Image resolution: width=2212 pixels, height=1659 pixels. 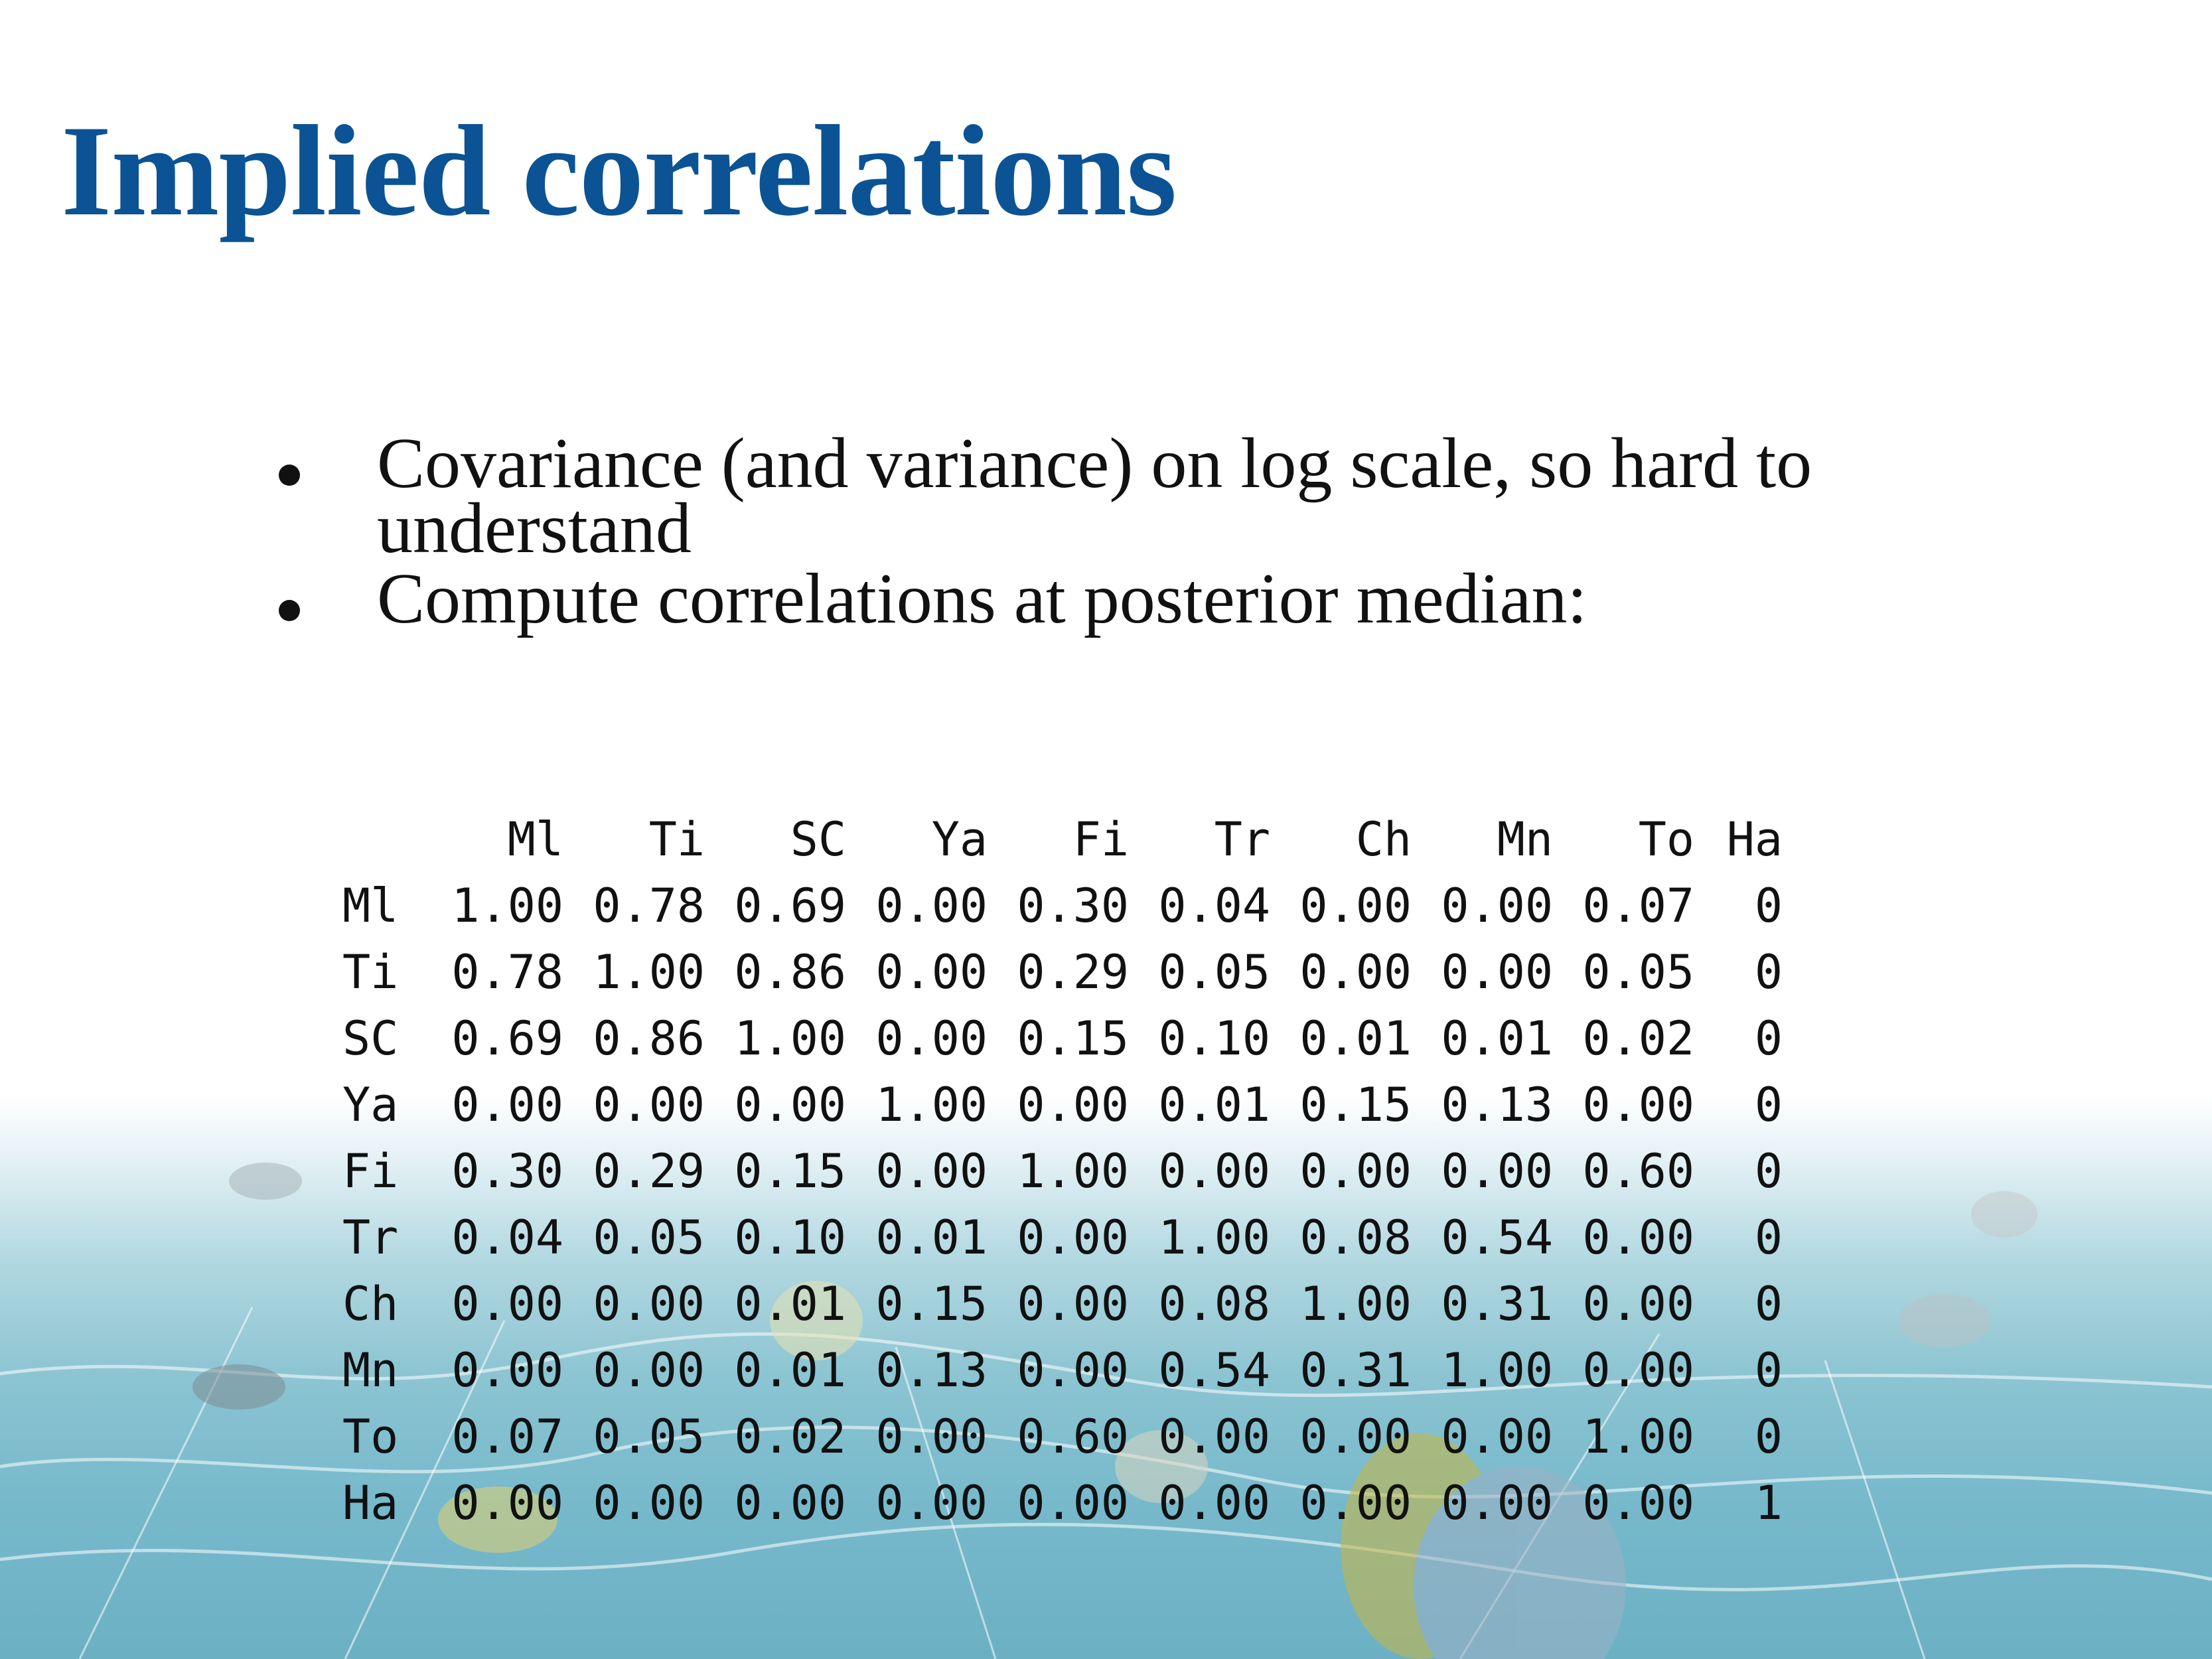 What do you see at coordinates (1062, 839) in the screenshot?
I see `table-header-row: Ml Ti SC Ya Fi Tr Ch Mn To Ha` at bounding box center [1062, 839].